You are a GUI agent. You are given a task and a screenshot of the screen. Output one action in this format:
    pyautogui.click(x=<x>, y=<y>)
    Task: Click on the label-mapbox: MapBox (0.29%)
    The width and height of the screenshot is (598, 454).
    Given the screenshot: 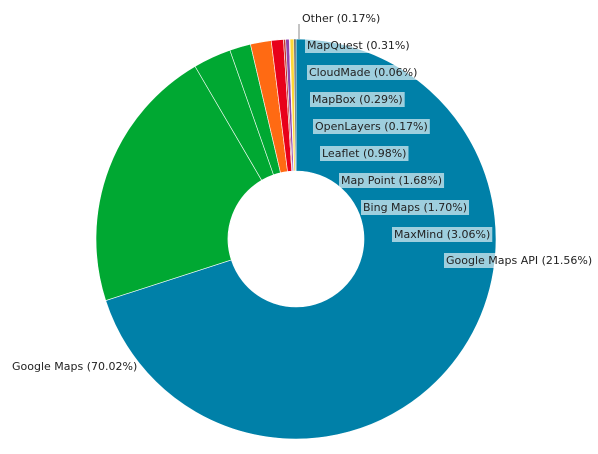 What is the action you would take?
    pyautogui.click(x=357, y=99)
    